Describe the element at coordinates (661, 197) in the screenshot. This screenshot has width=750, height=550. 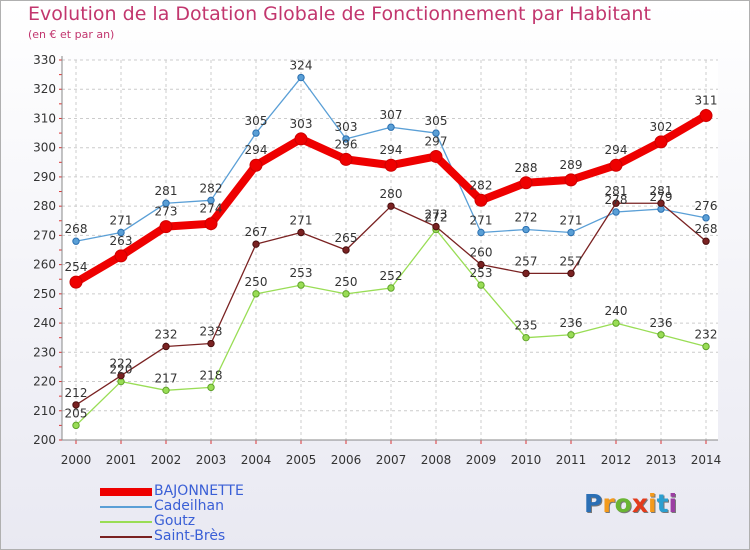
I see `data-label-cadeilhan: 279` at that location.